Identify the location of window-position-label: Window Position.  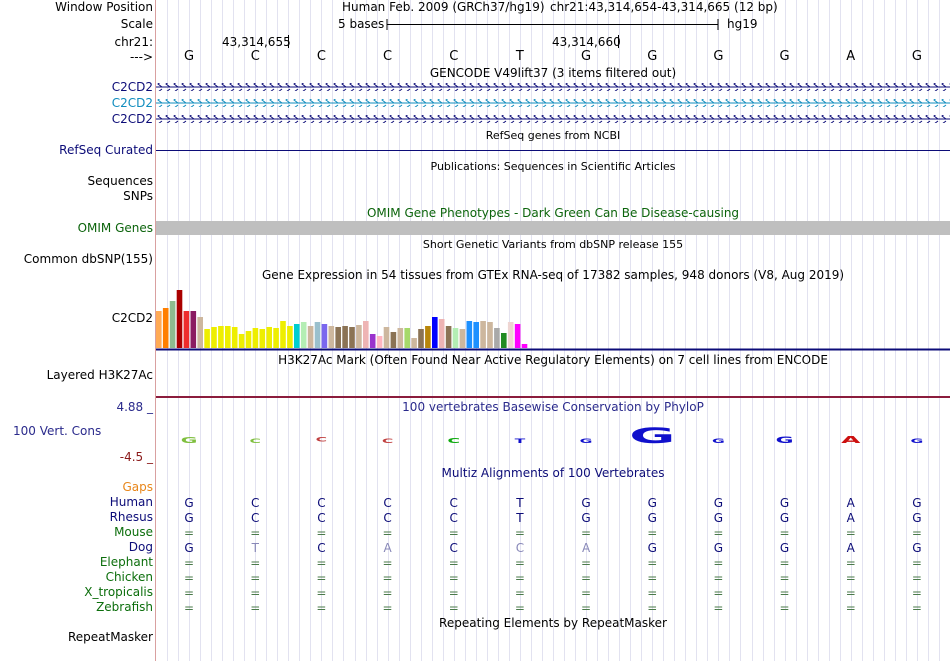
(104, 7).